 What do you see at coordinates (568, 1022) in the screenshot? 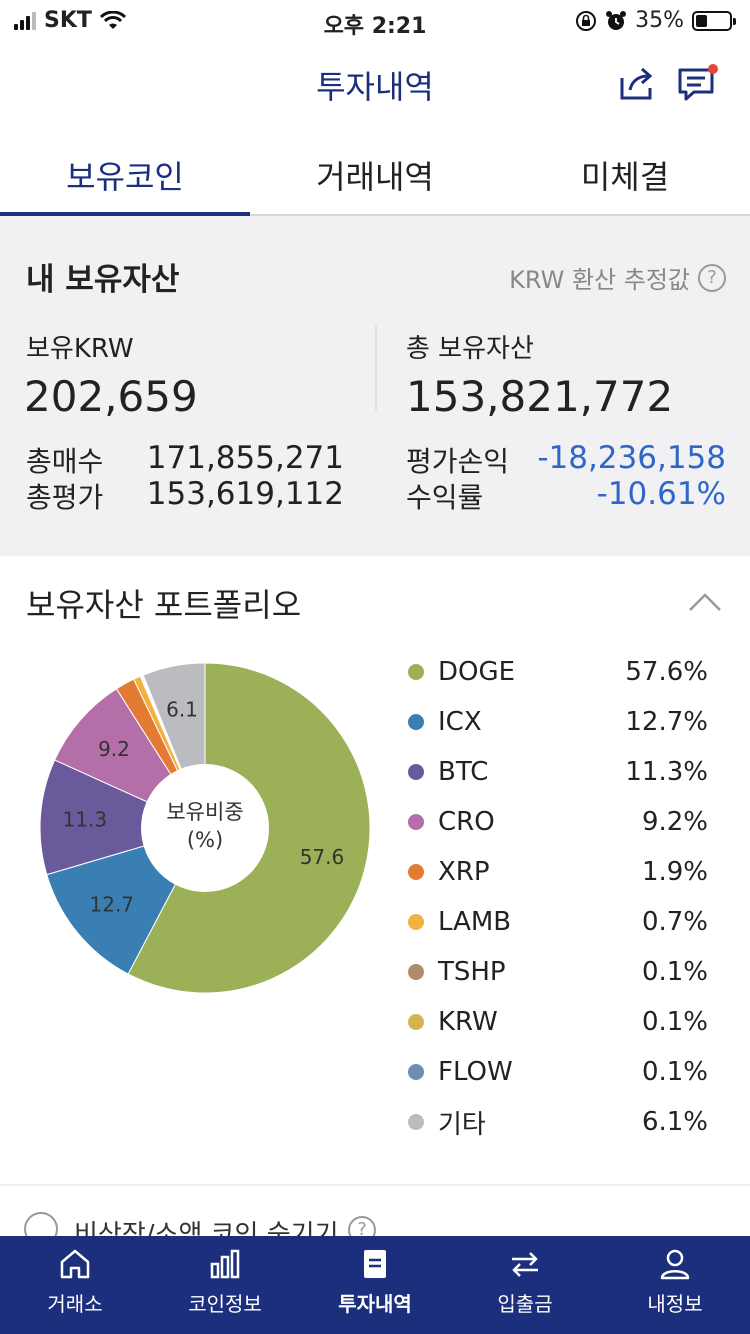
I see `legend-item-KRW: KRW 0.1%` at bounding box center [568, 1022].